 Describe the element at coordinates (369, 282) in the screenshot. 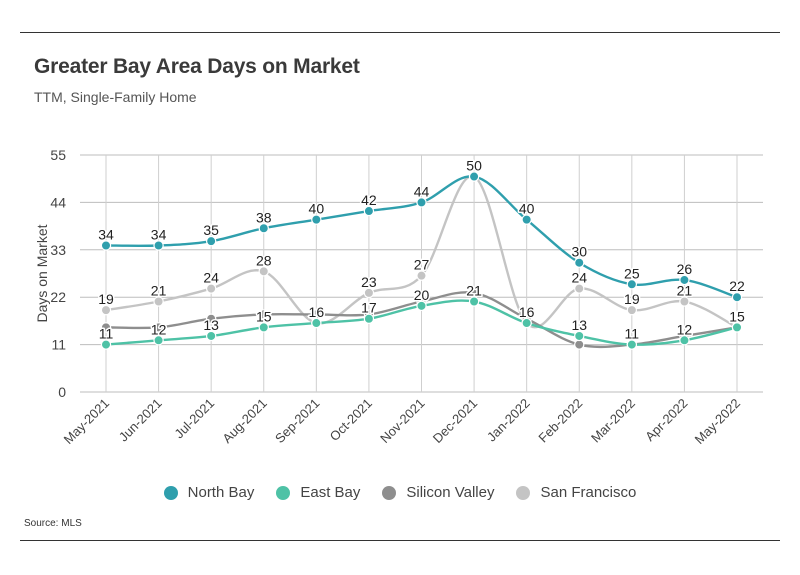

I see `data-label-san-francisco: 23` at that location.